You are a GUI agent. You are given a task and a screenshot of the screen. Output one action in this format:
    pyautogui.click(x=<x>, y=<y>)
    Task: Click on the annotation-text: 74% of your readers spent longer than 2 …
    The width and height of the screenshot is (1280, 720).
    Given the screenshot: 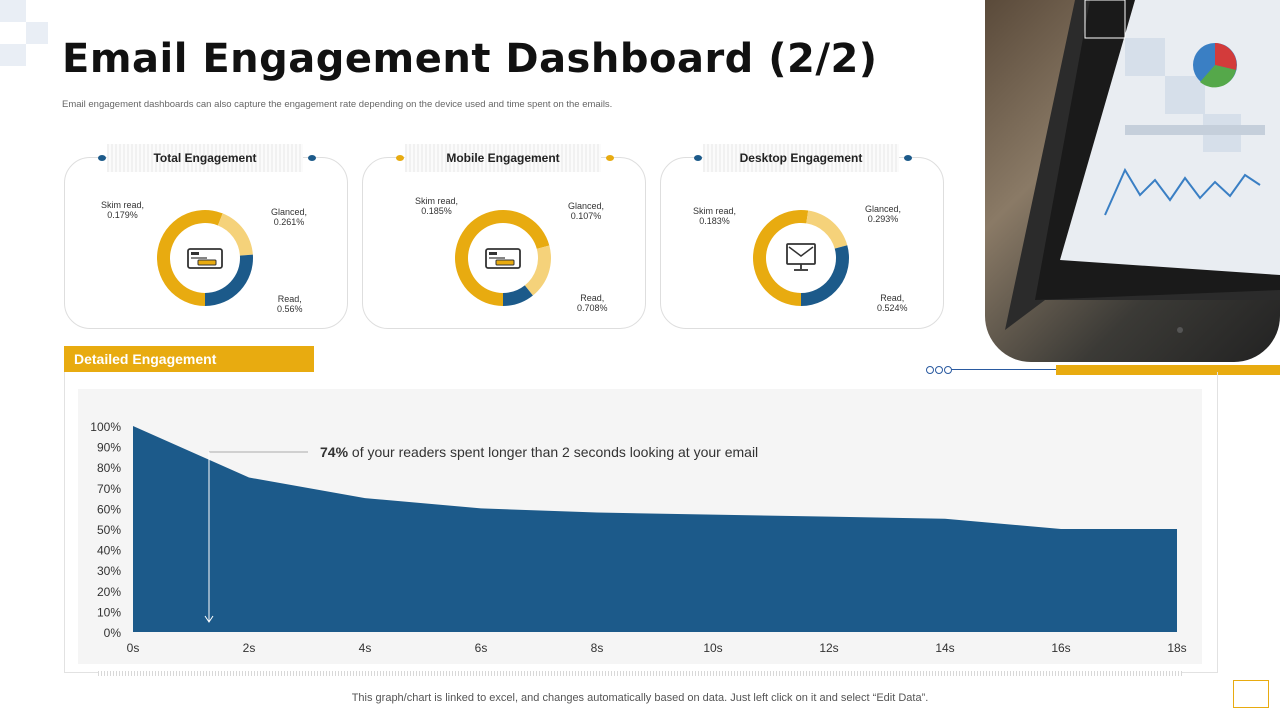 What is the action you would take?
    pyautogui.click(x=539, y=452)
    